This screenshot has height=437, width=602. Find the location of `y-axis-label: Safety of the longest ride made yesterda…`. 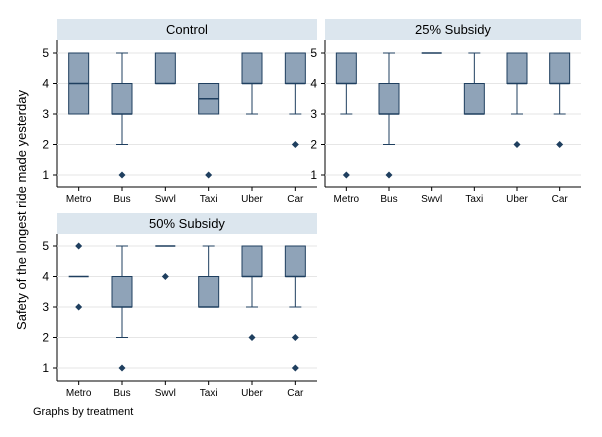

y-axis-label: Safety of the longest ride made yesterda… is located at coordinates (21, 210).